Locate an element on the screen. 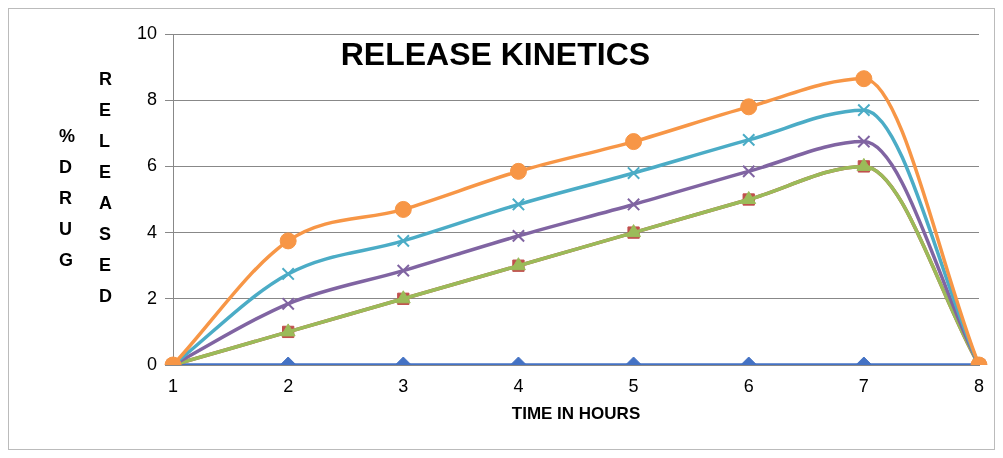 Image resolution: width=1003 pixels, height=458 pixels. x-tick-label: 1 is located at coordinates (173, 385).